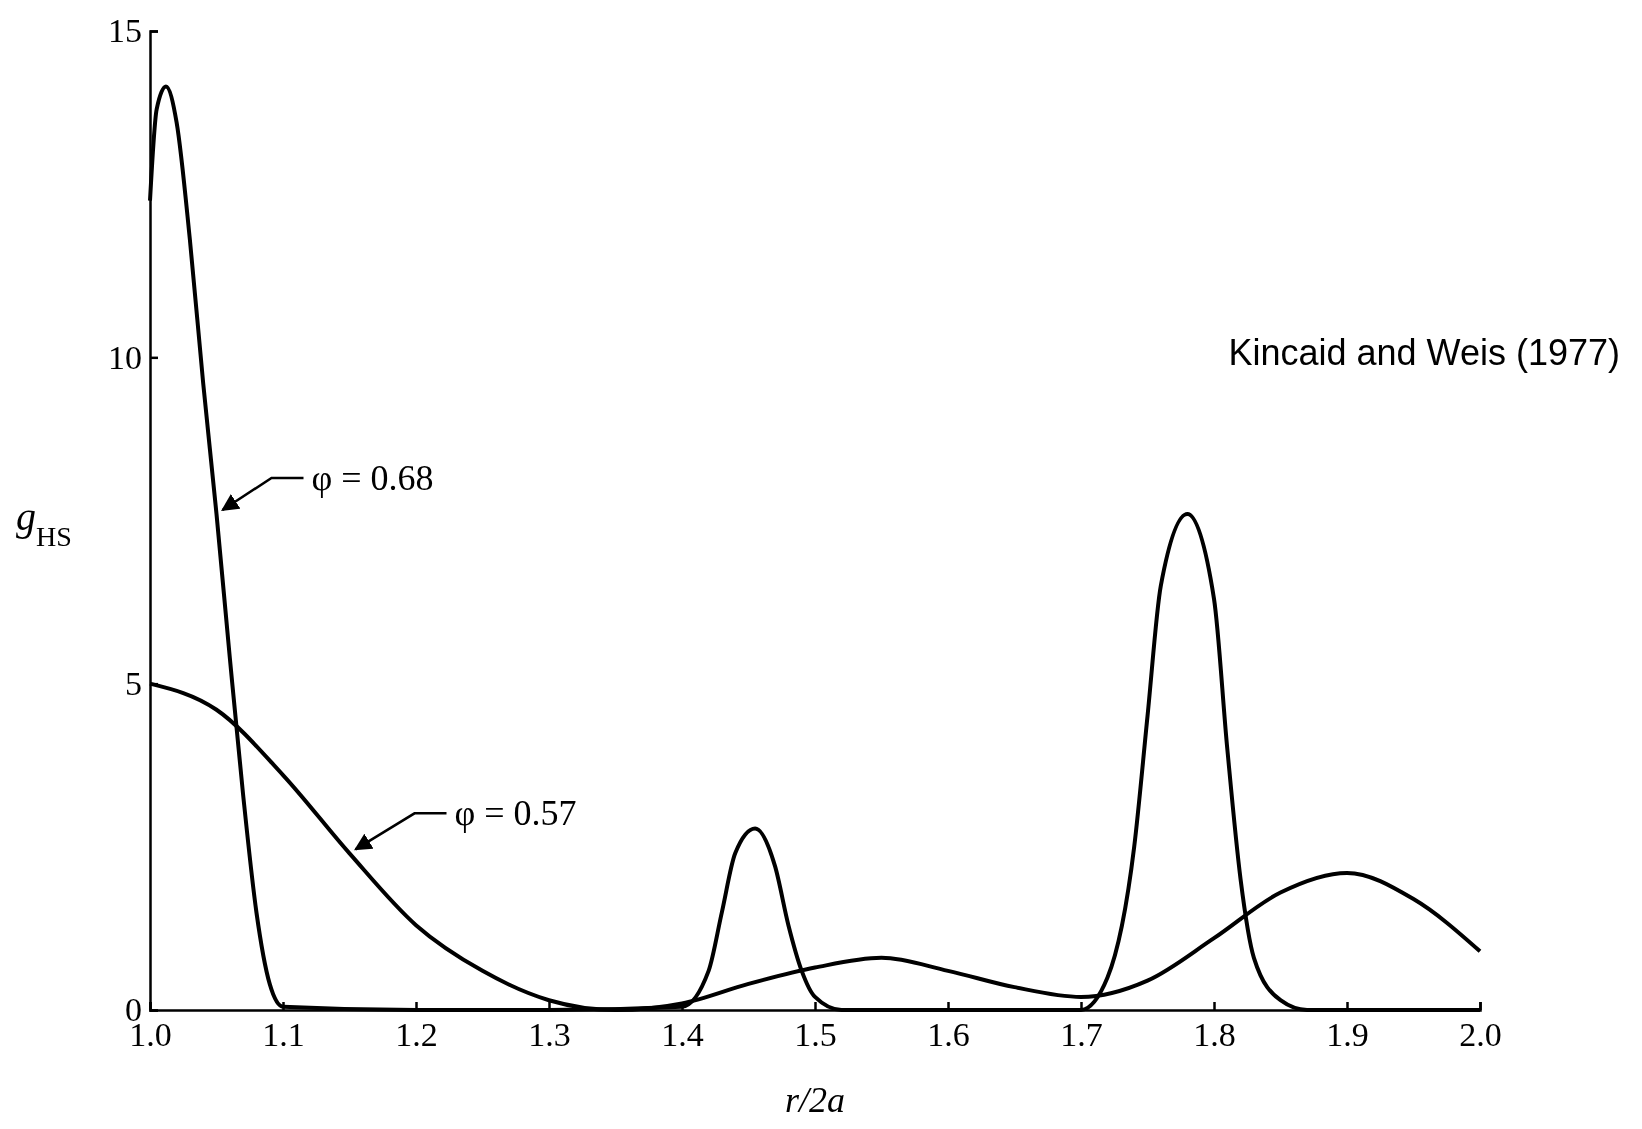  What do you see at coordinates (1424, 352) in the screenshot?
I see `annotation: Kincaid and Weis (1977)` at bounding box center [1424, 352].